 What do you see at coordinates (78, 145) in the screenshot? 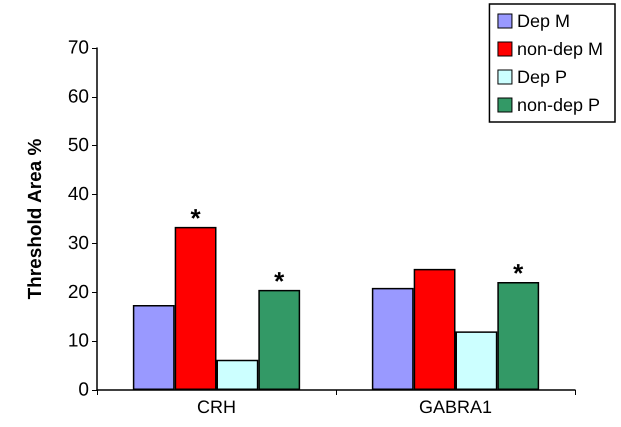
I see `y-tick-label: 50` at bounding box center [78, 145].